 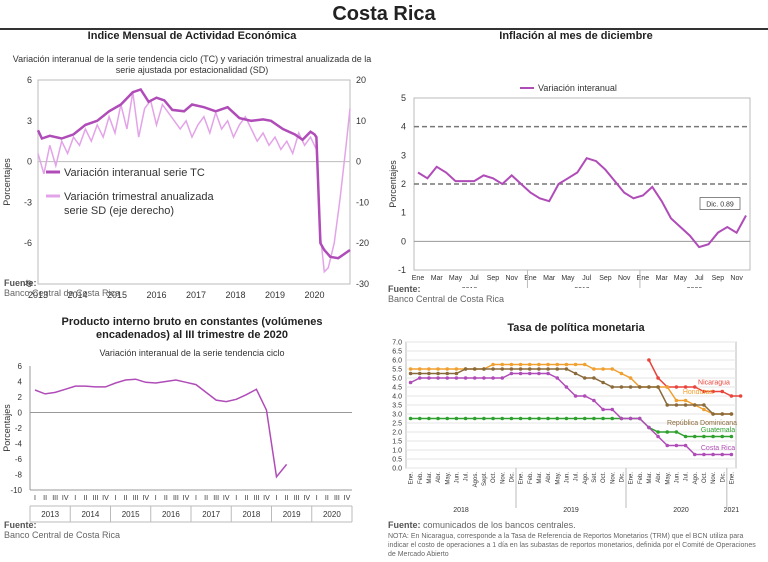 I want to click on pib-year-label: 2013, so click(x=50, y=514).